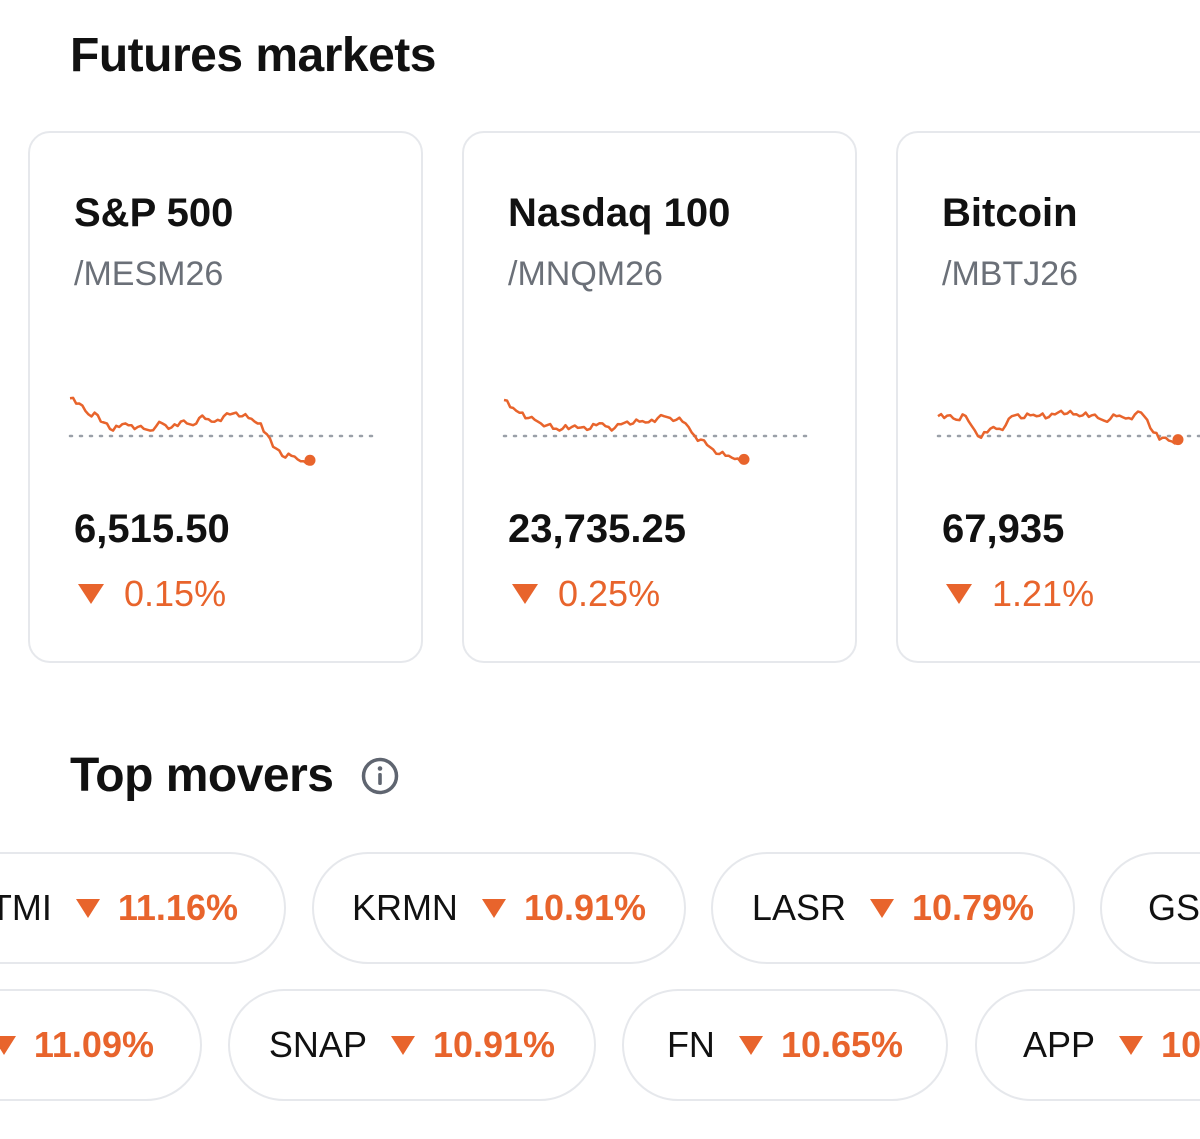  I want to click on movers-section-title: Top movers, so click(202, 775).